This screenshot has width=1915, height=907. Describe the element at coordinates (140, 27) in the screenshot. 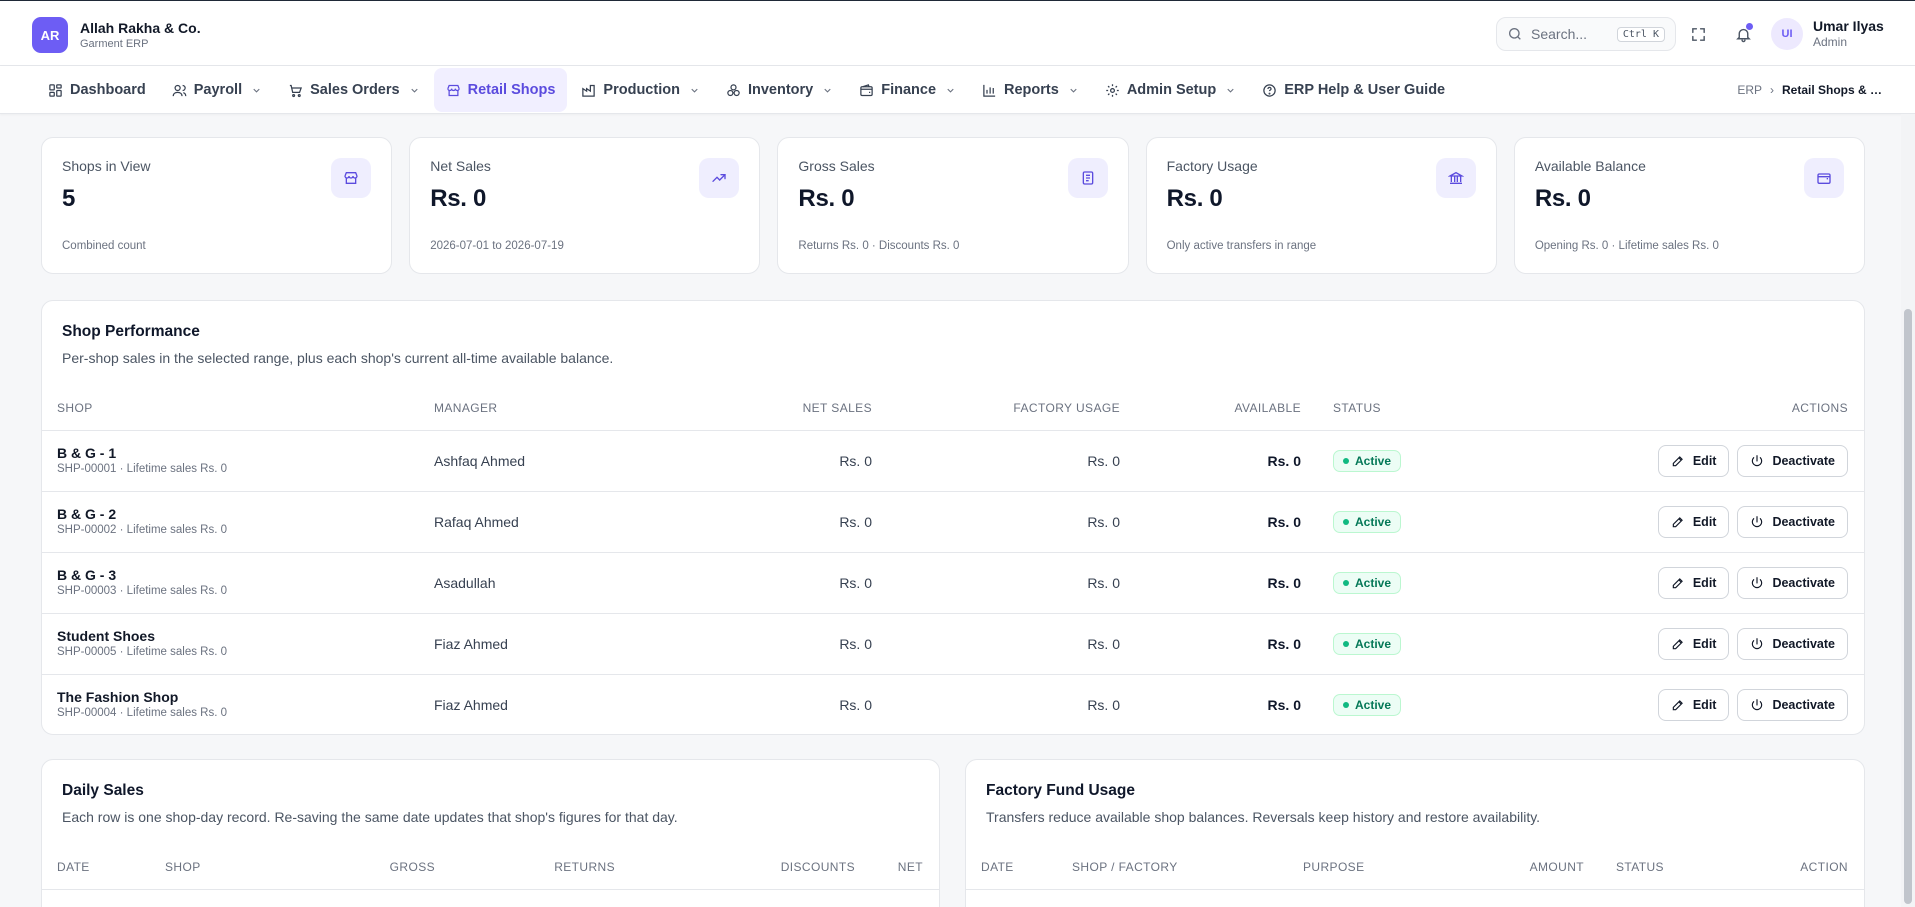

I see `brand-name: Allah Rakha & Co.` at that location.